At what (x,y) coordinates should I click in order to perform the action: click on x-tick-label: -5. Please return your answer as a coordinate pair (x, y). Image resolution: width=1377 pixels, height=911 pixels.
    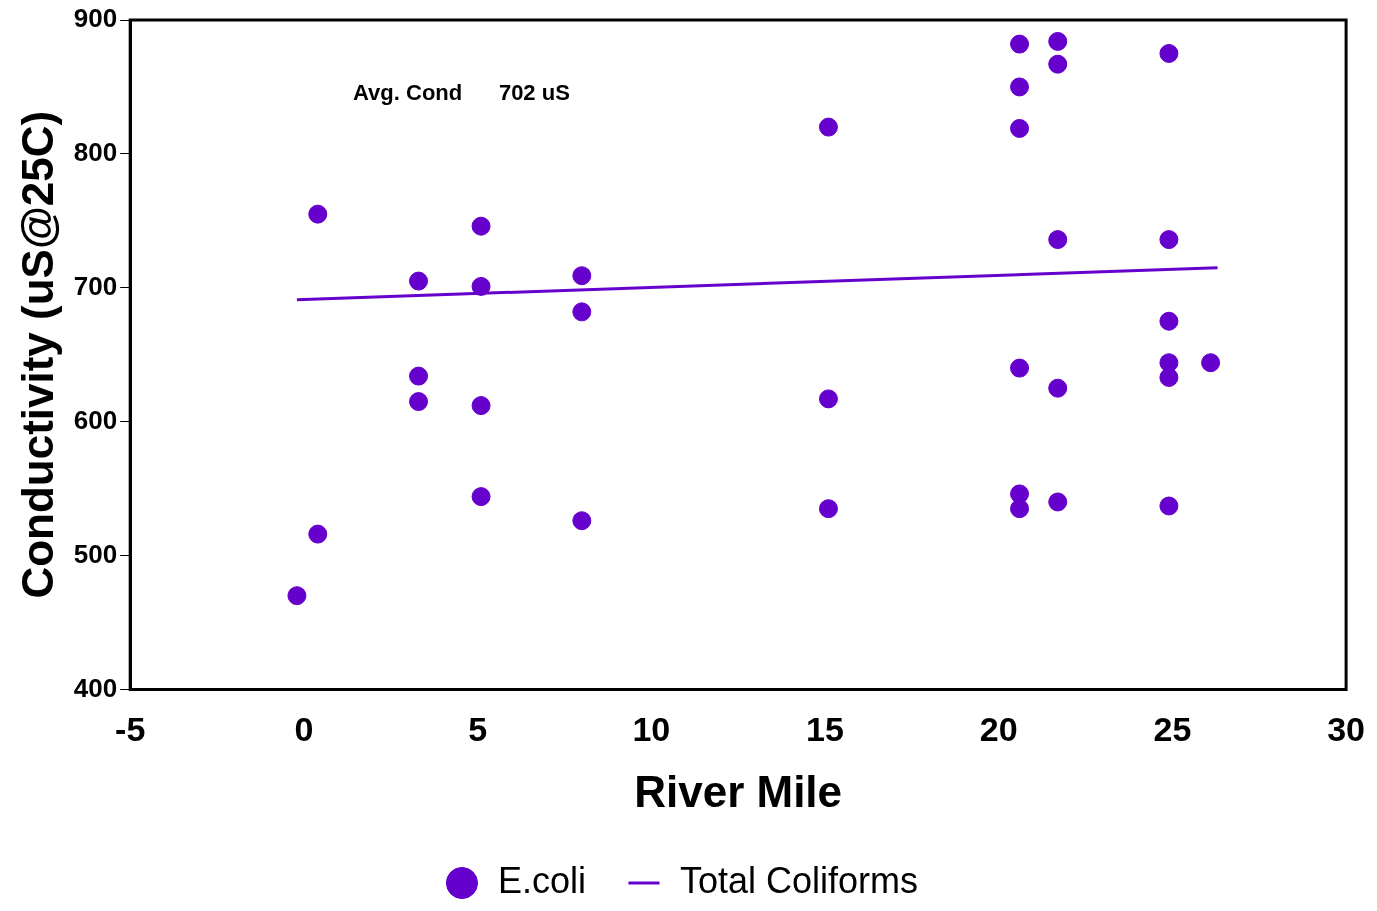
    Looking at the image, I should click on (130, 729).